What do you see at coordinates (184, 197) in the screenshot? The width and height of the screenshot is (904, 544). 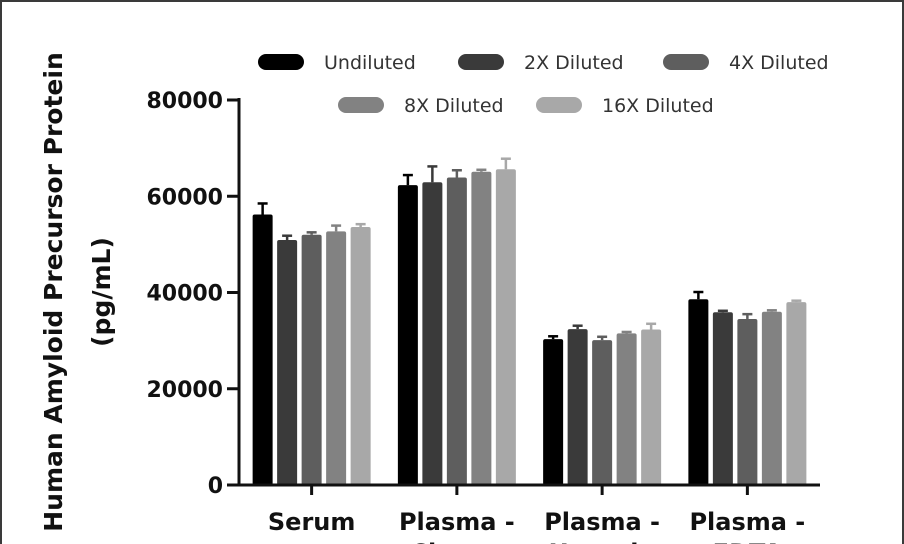 I see `y-tick-label: 60000` at bounding box center [184, 197].